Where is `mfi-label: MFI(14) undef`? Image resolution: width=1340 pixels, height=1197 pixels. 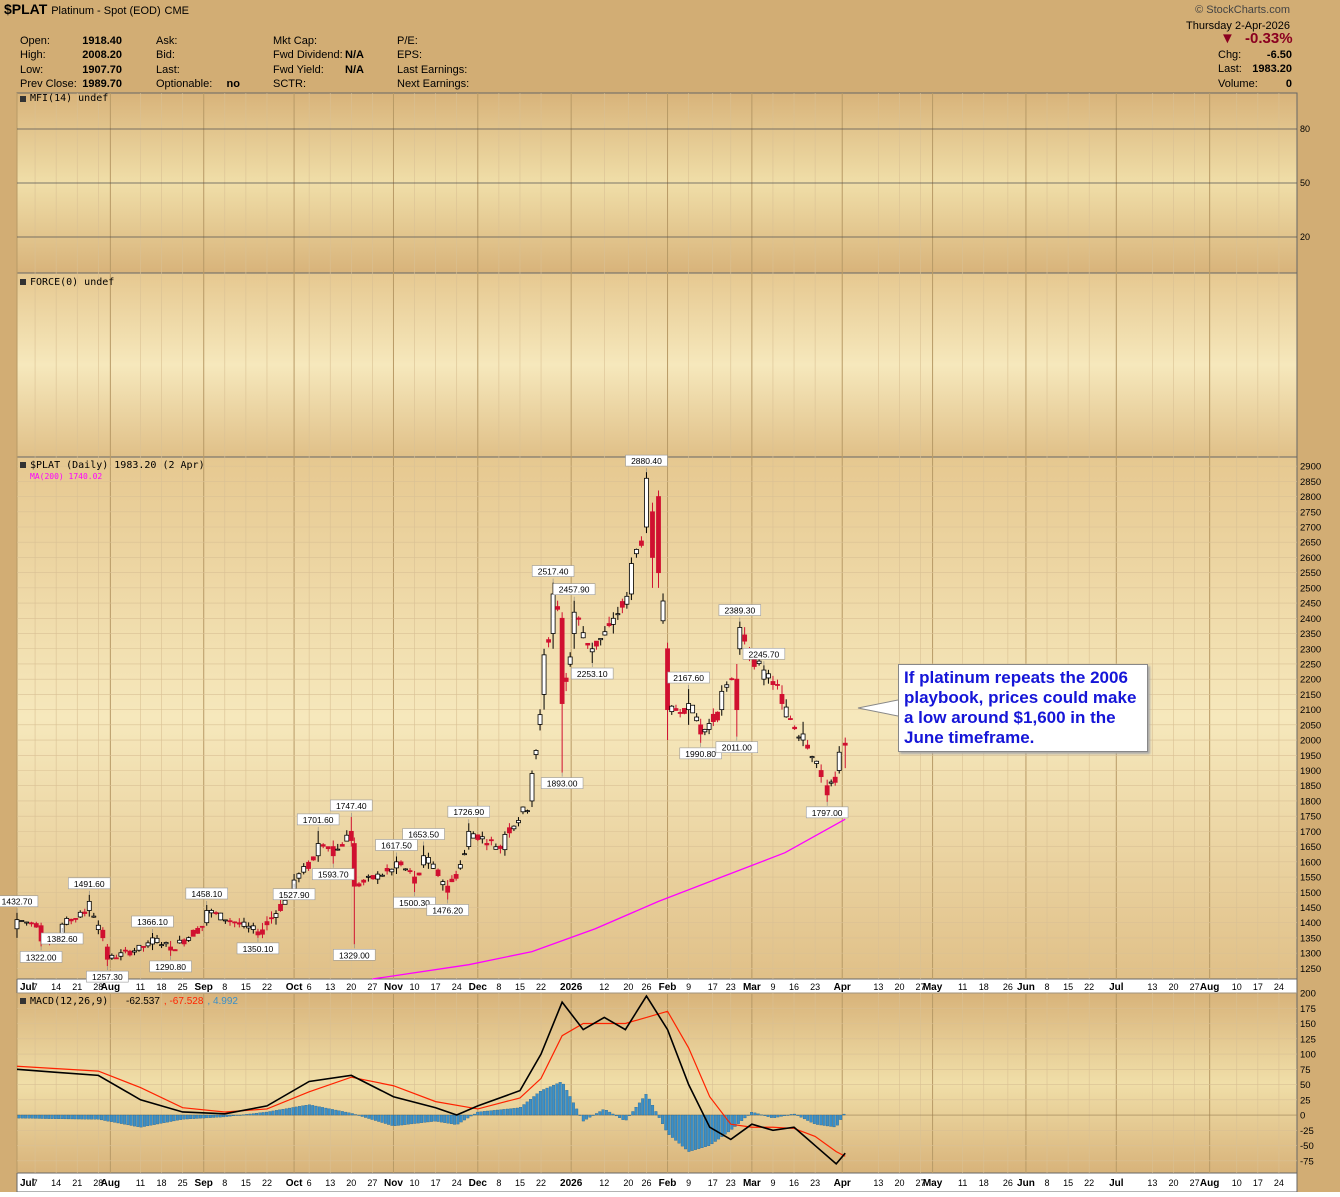
mfi-label: MFI(14) undef is located at coordinates (69, 98).